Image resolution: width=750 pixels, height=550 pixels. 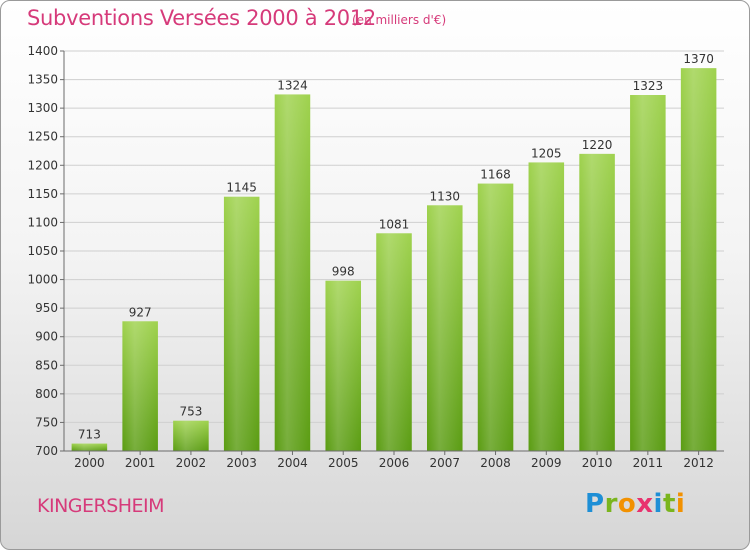 I want to click on x-tick-label: 2008, so click(x=495, y=463).